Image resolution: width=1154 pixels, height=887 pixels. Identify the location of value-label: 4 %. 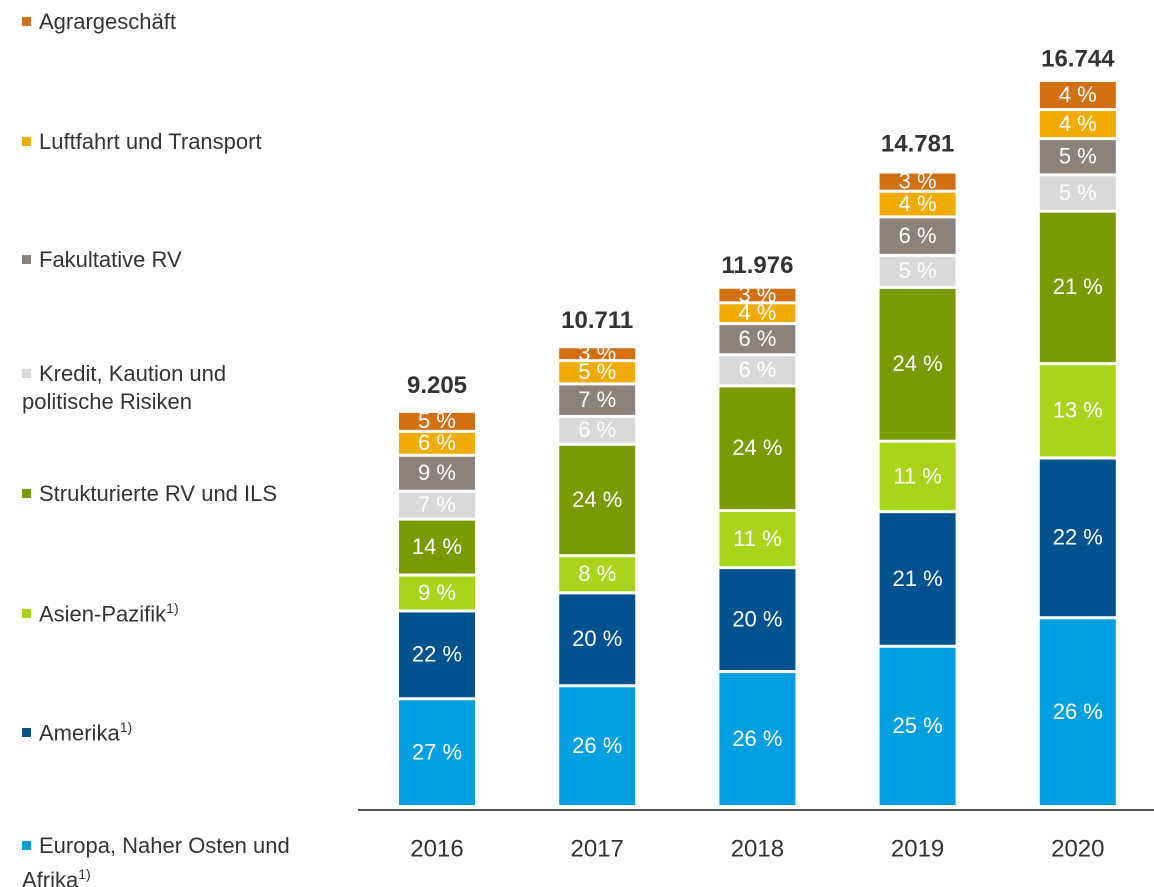
(757, 312).